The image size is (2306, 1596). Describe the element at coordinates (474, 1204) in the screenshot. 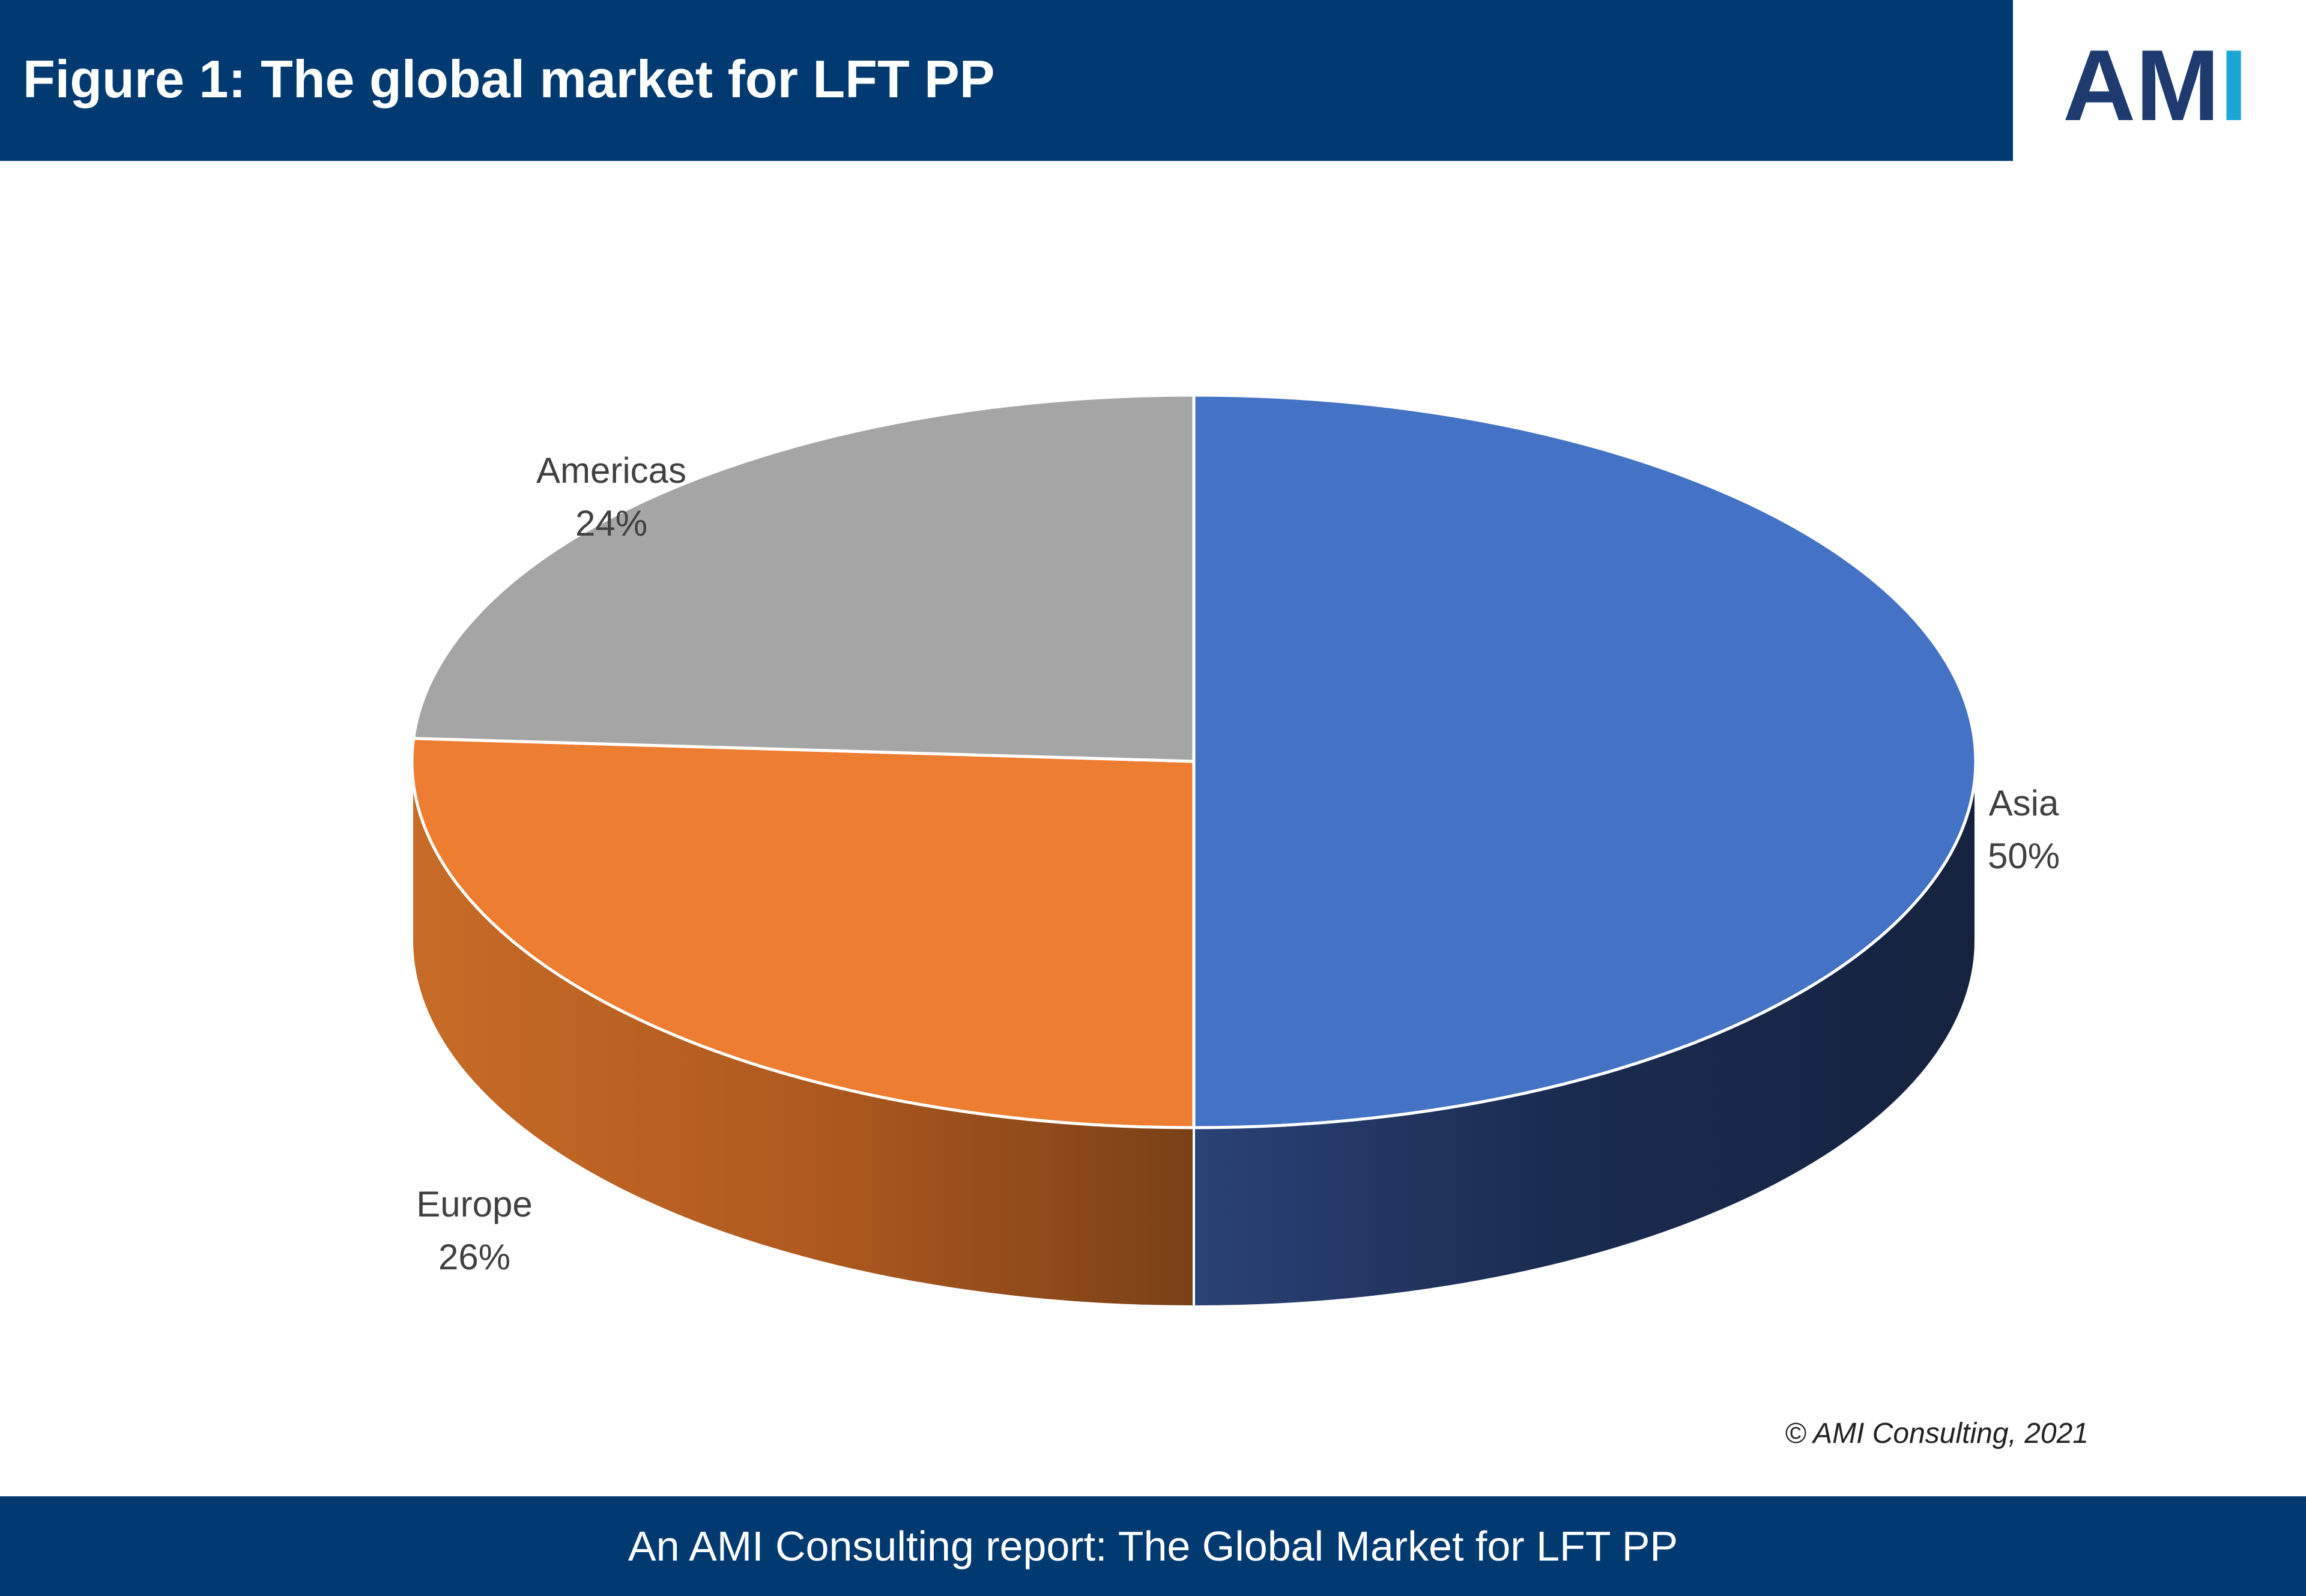

I see `slice-label-europe: Europe` at that location.